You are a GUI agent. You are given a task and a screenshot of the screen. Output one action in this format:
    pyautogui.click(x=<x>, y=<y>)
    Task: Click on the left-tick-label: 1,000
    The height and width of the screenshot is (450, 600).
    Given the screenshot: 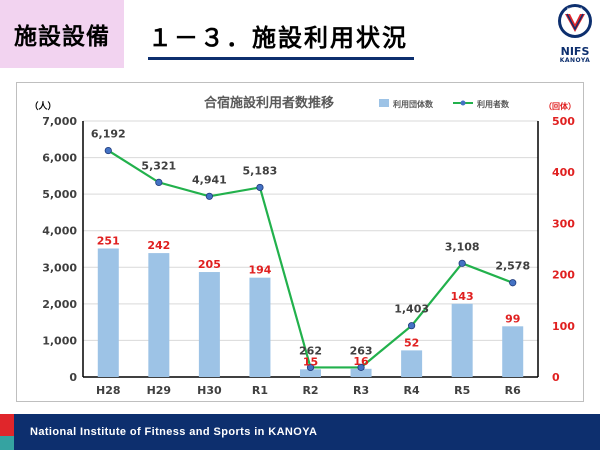 What is the action you would take?
    pyautogui.click(x=59, y=340)
    